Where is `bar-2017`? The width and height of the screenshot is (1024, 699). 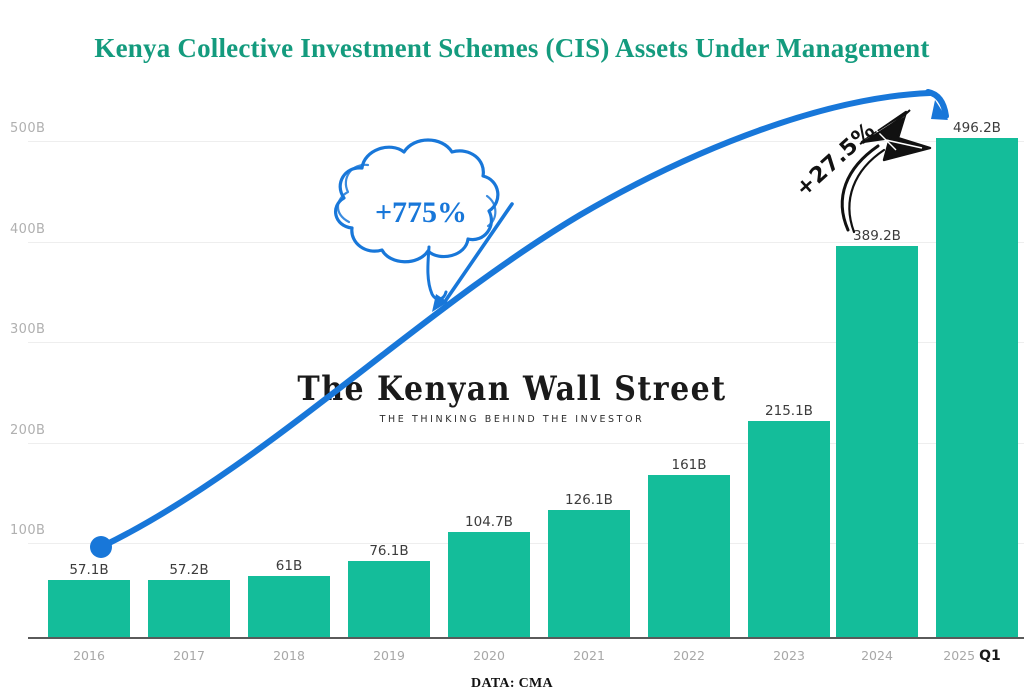 bar-2017 is located at coordinates (189, 608).